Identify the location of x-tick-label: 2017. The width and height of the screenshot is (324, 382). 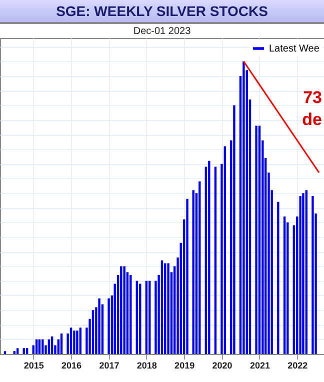
(109, 365).